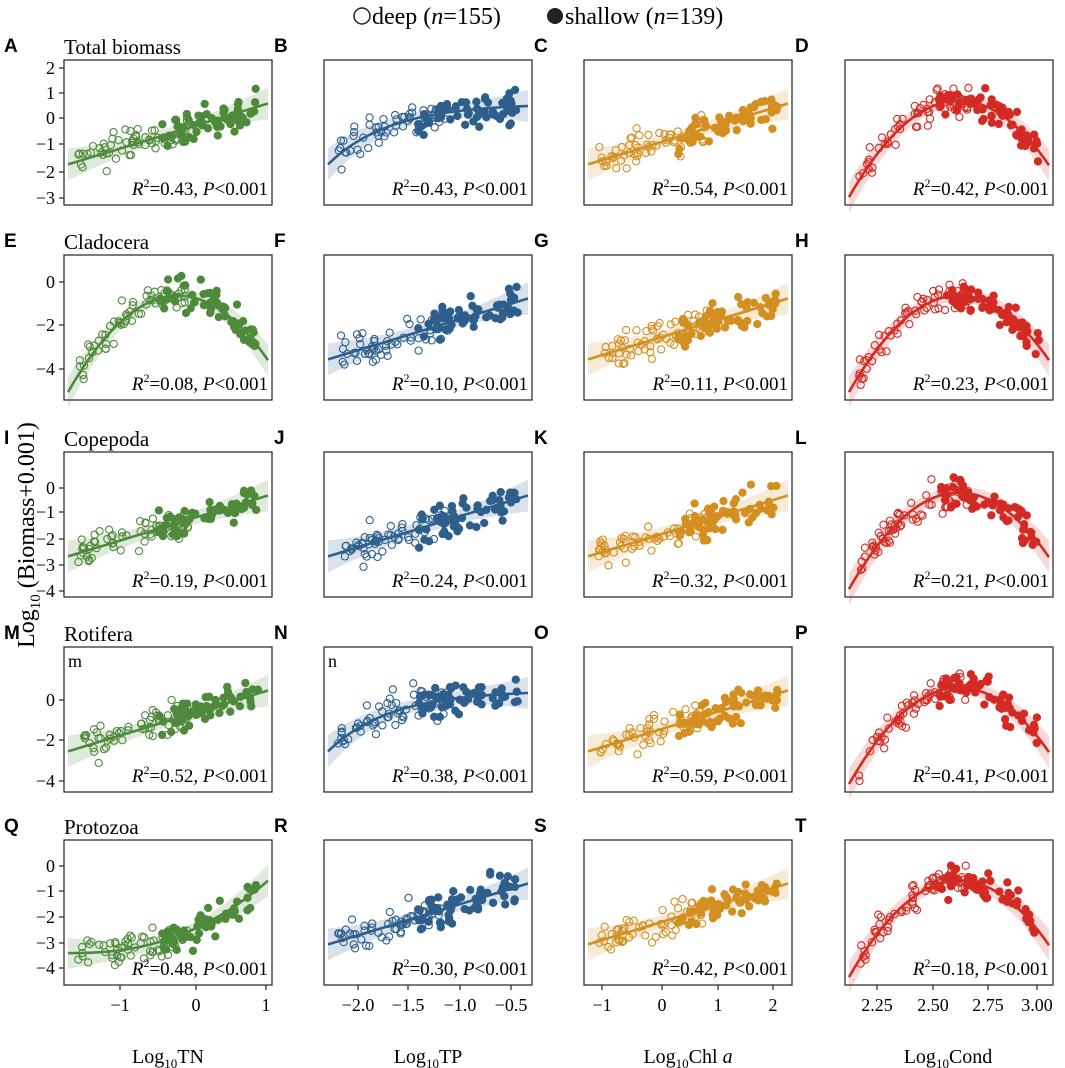 This screenshot has height=1068, width=1065. I want to click on panel-letter: F, so click(280, 241).